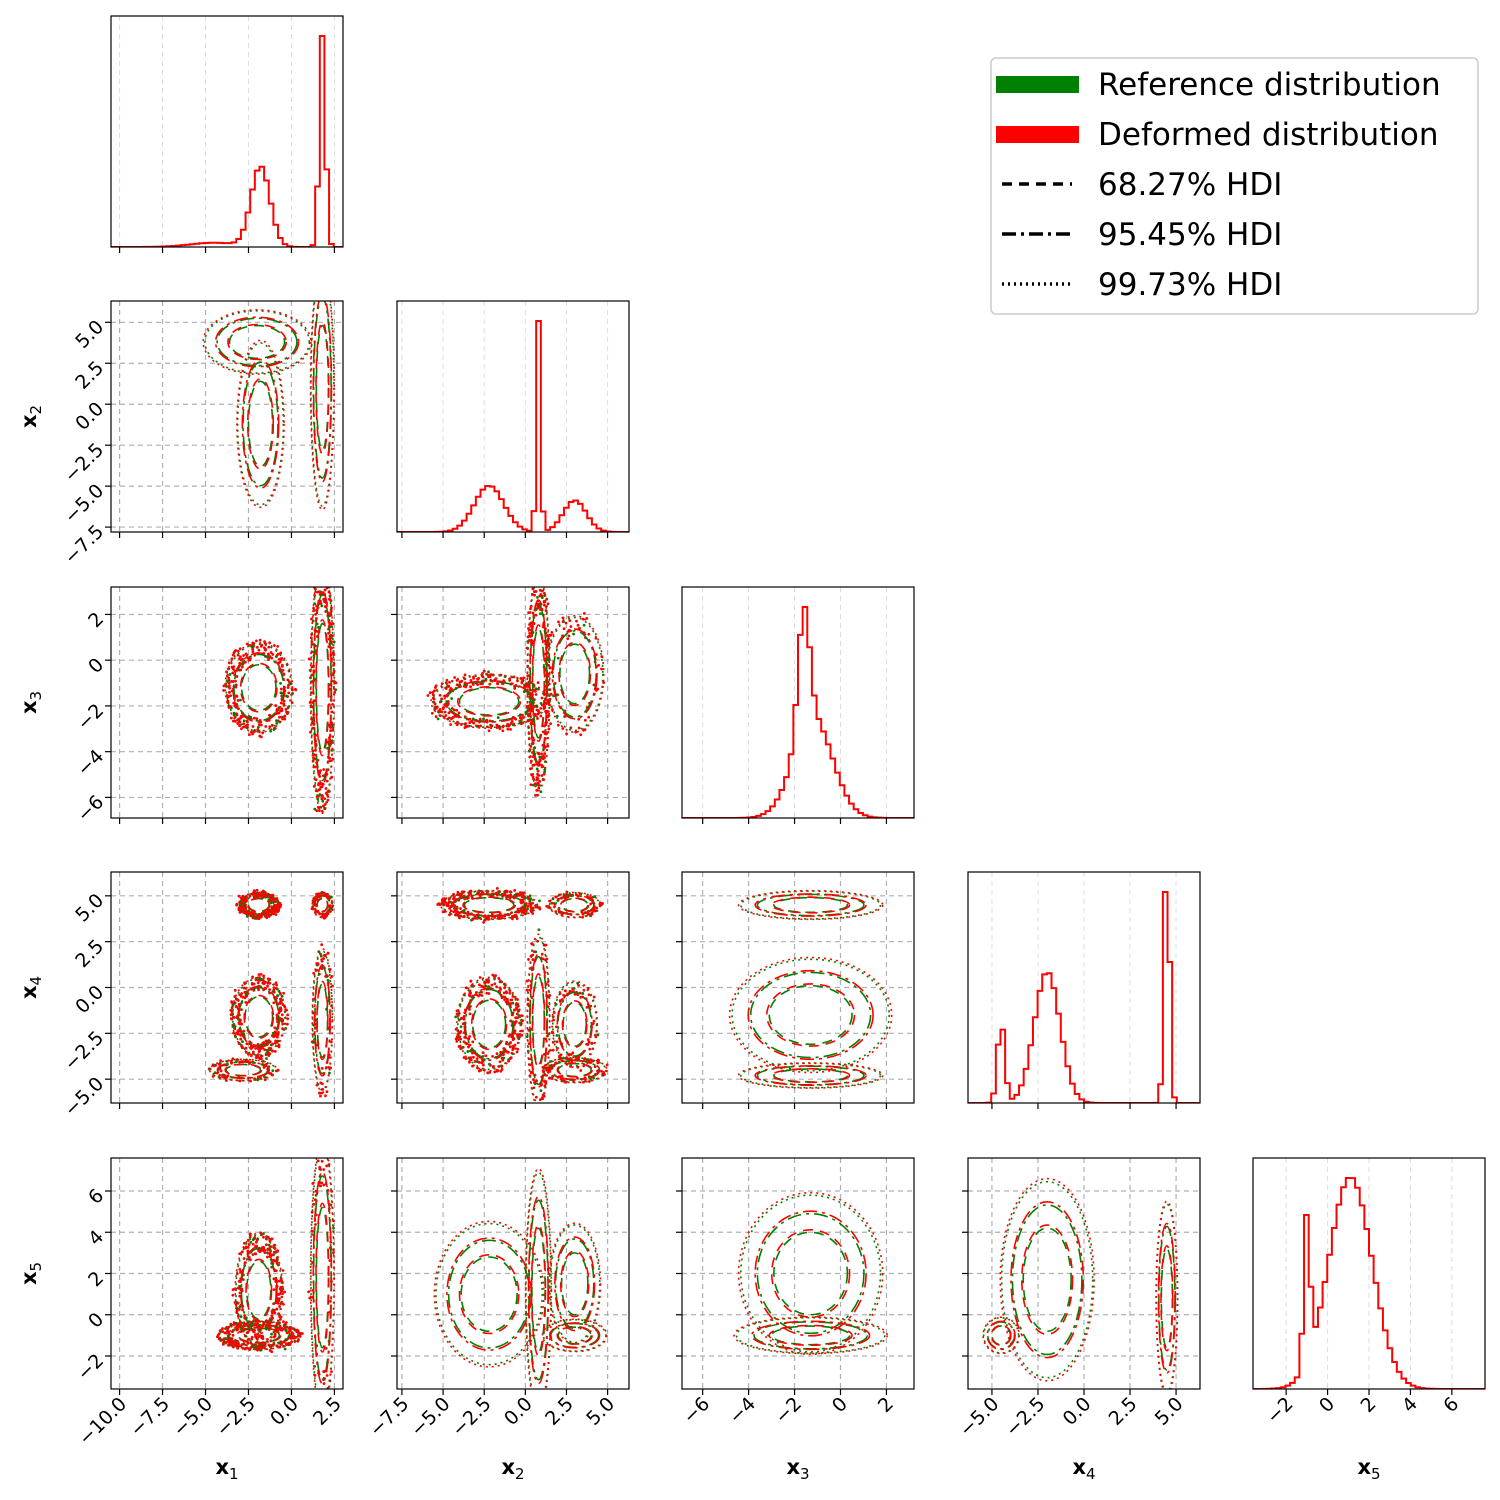 Image resolution: width=1500 pixels, height=1500 pixels. What do you see at coordinates (84, 504) in the screenshot?
I see `y-tick-label: −5.0` at bounding box center [84, 504].